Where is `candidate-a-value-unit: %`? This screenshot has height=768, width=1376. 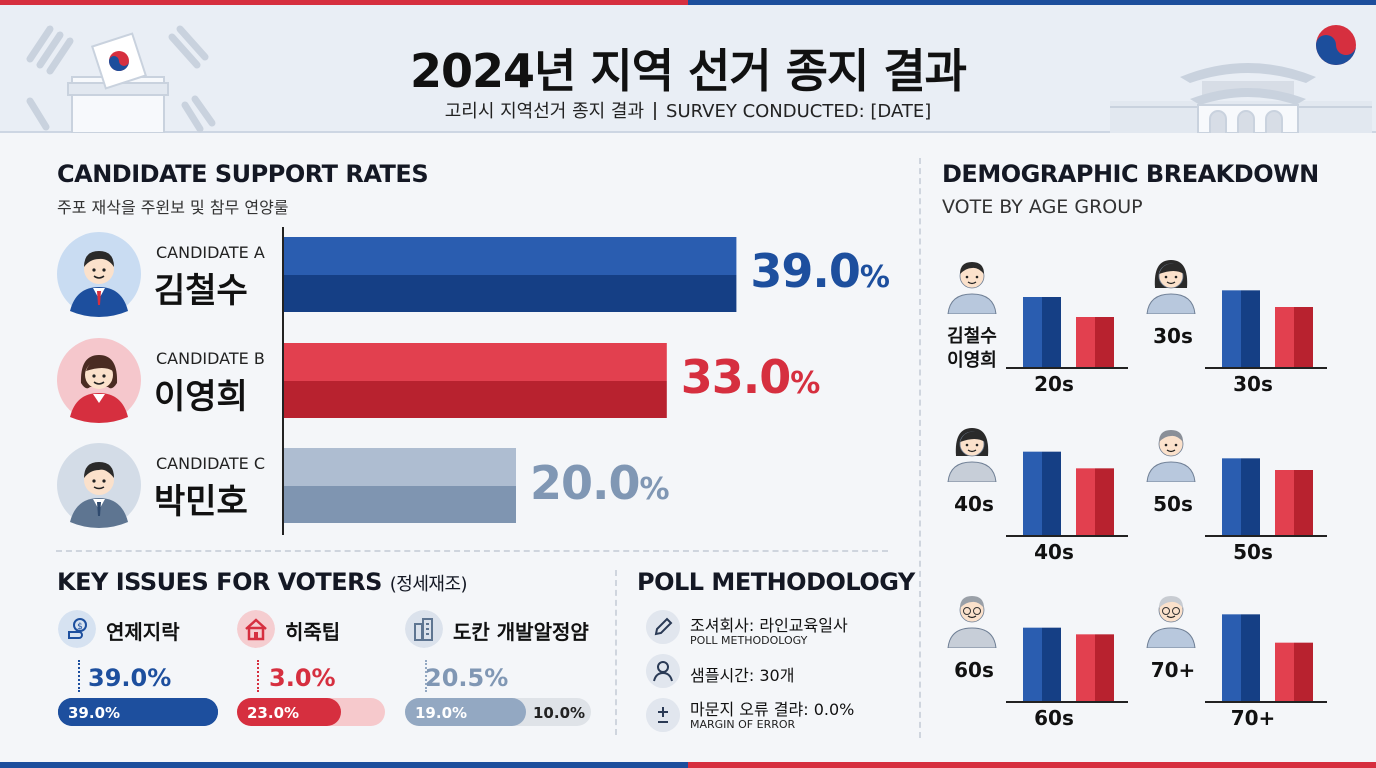
candidate-a-value-unit: % is located at coordinates (874, 277).